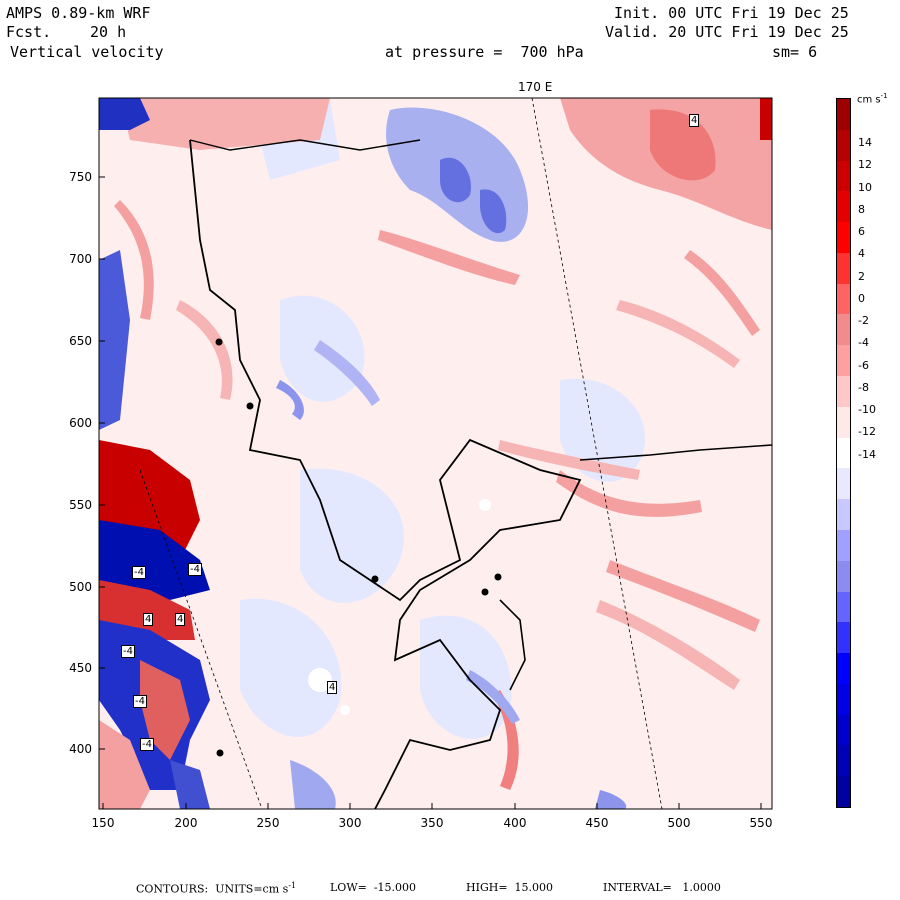 Image resolution: width=900 pixels, height=900 pixels. Describe the element at coordinates (865, 187) in the screenshot. I see `colorbar-tick-label: 10` at that location.